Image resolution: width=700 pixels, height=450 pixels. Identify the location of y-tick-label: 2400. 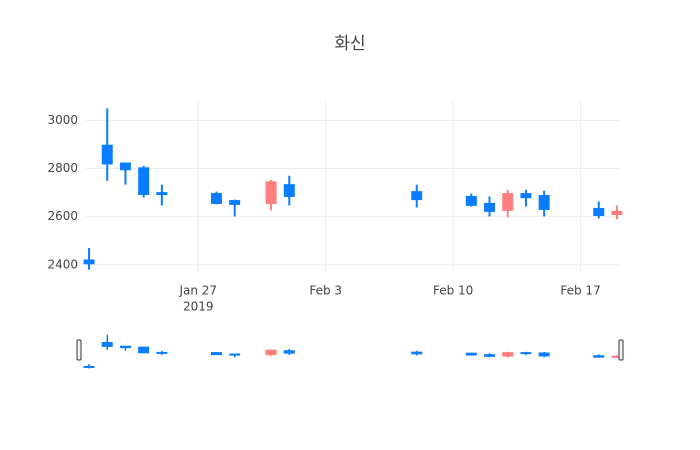
(62, 264).